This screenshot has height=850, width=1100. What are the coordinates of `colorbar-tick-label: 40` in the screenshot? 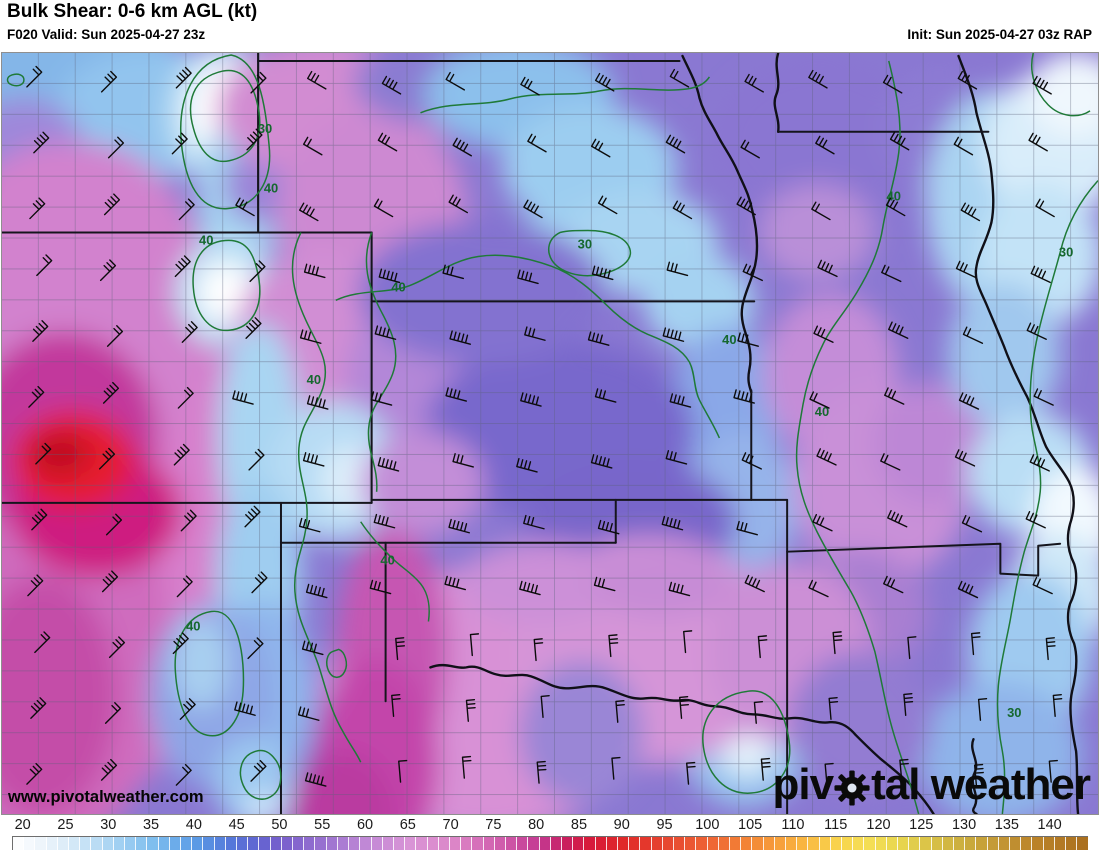 It's located at (193, 825).